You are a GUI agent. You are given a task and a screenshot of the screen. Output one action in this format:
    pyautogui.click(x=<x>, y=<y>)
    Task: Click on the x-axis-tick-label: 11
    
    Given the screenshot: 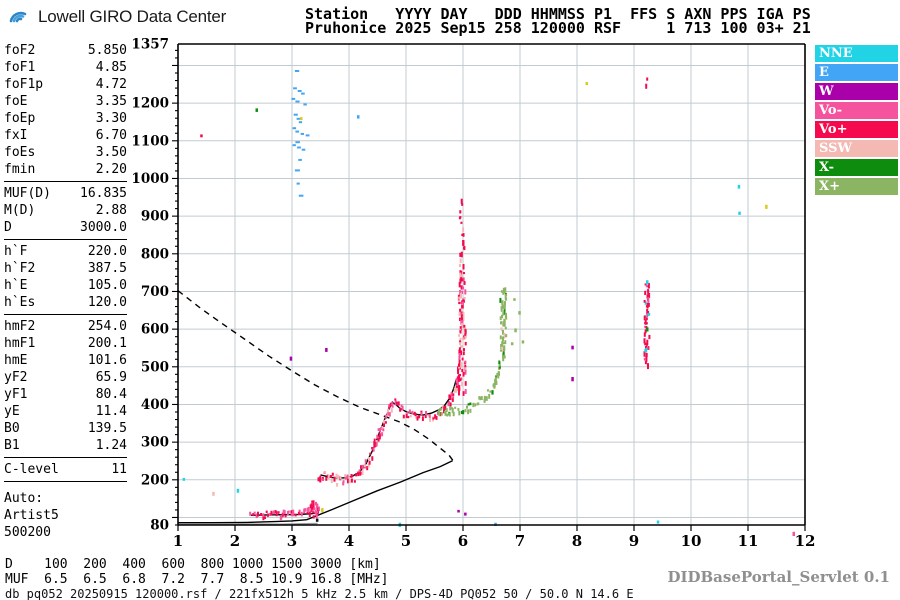 What is the action you would take?
    pyautogui.click(x=748, y=541)
    